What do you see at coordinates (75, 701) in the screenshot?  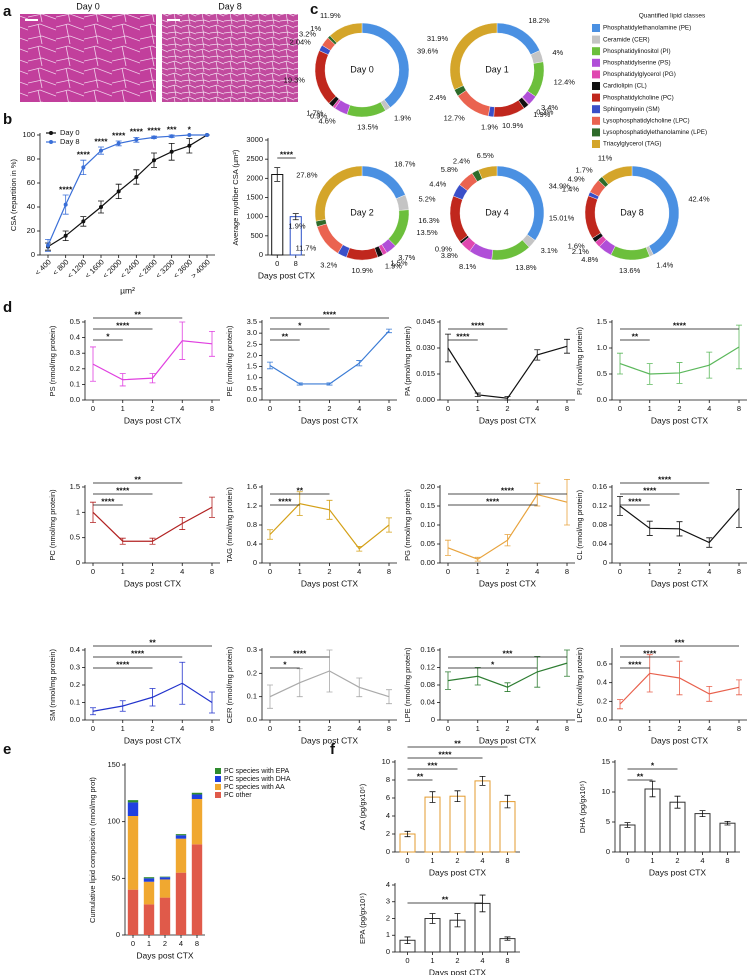 I see `y-tick-label: 0.1` at bounding box center [75, 701].